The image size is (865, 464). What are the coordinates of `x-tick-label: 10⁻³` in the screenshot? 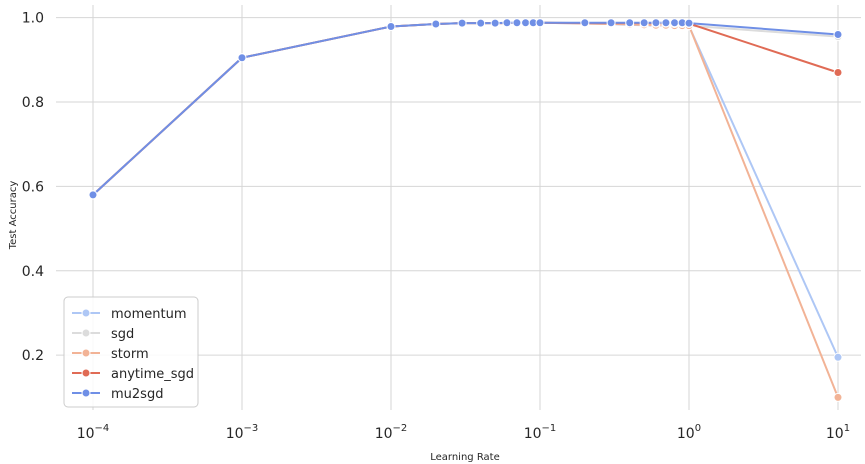 It's located at (242, 432).